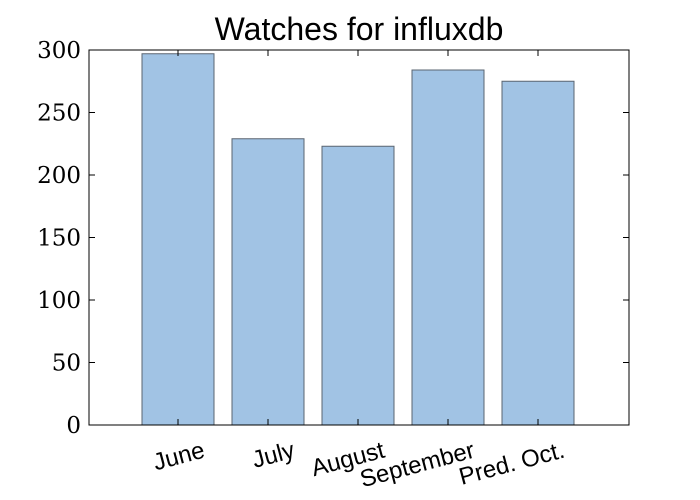 This screenshot has width=700, height=500. Describe the element at coordinates (59, 301) in the screenshot. I see `y-tick-label: 100` at that location.